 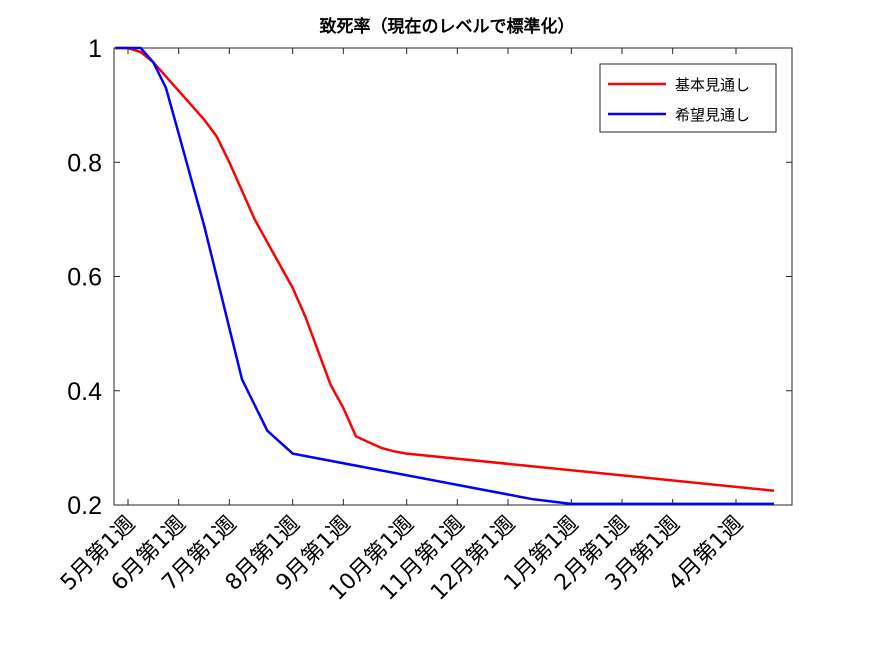 What do you see at coordinates (447, 26) in the screenshot?
I see `chart-title: 致死率（現在のレベルで標準化）` at bounding box center [447, 26].